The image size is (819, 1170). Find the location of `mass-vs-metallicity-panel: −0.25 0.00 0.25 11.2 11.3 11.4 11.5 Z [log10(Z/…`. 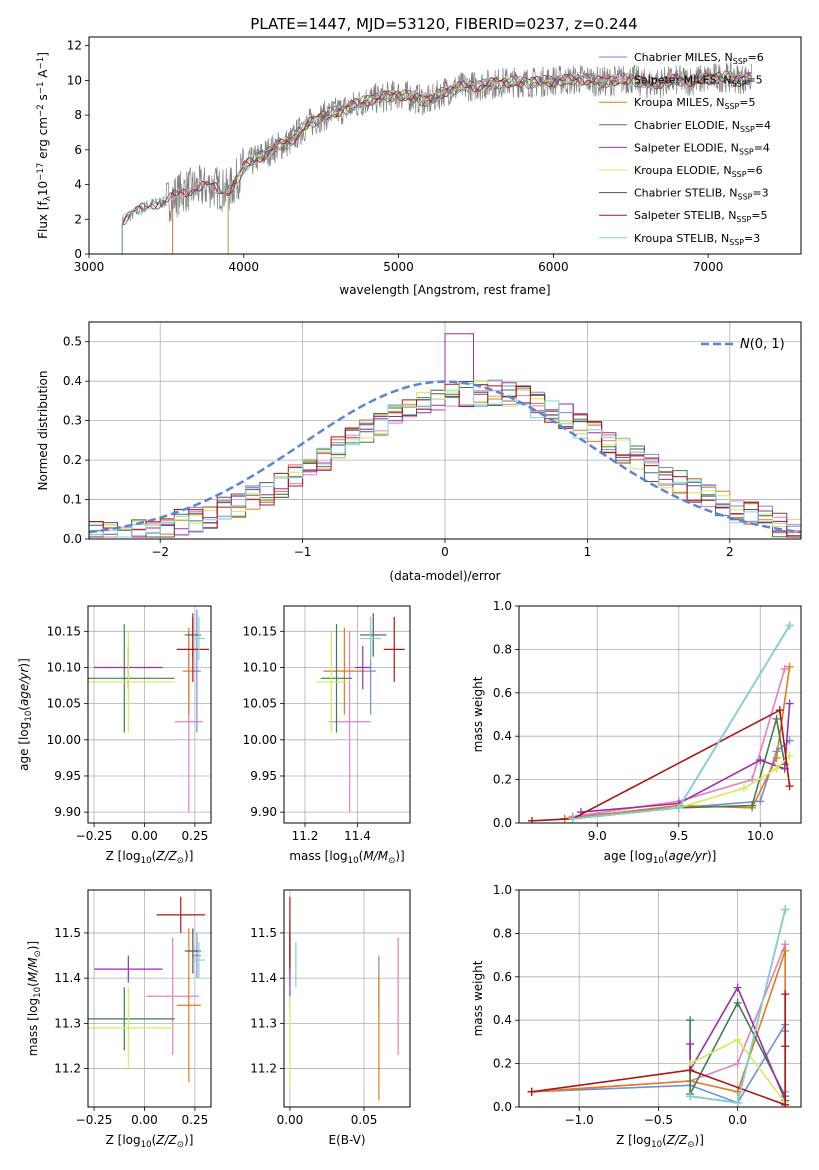

mass-vs-metallicity-panel: −0.25 0.00 0.25 11.2 11.3 11.4 11.5 Z [log10(Z/… is located at coordinates (119, 1019).